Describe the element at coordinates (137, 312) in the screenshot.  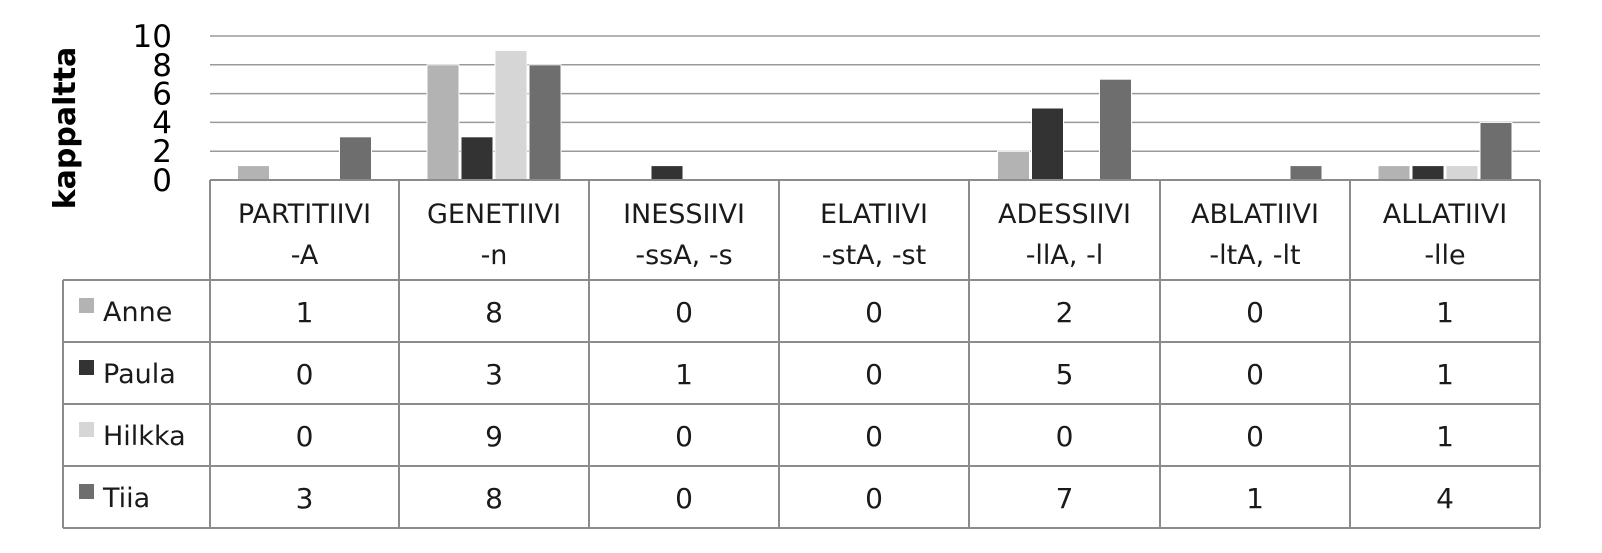
I see `series-name: Anne` at that location.